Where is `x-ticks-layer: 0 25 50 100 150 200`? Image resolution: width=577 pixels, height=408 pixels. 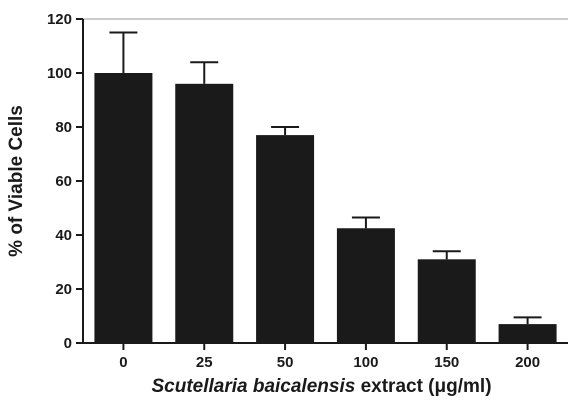 x-ticks-layer: 0 25 50 100 150 200 is located at coordinates (329, 357).